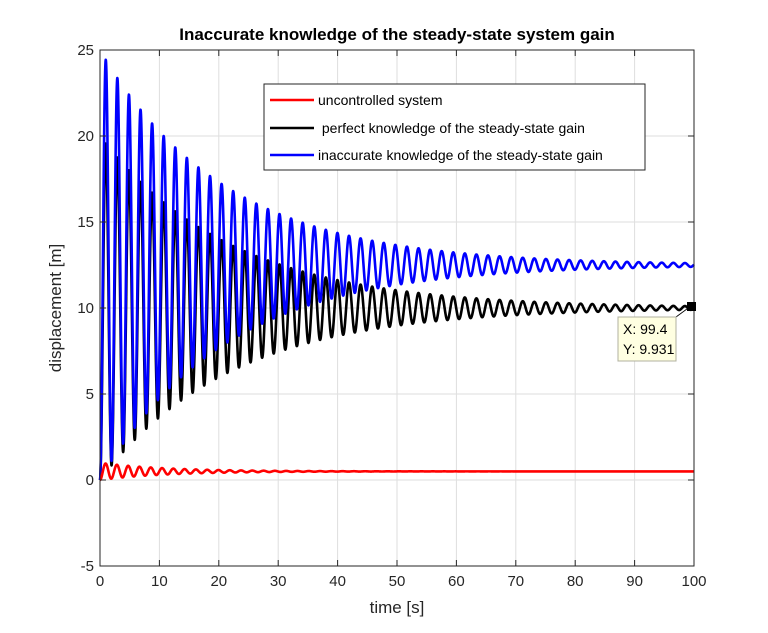 The image size is (768, 633). Describe the element at coordinates (85, 136) in the screenshot. I see `y-tick-label: 20` at that location.